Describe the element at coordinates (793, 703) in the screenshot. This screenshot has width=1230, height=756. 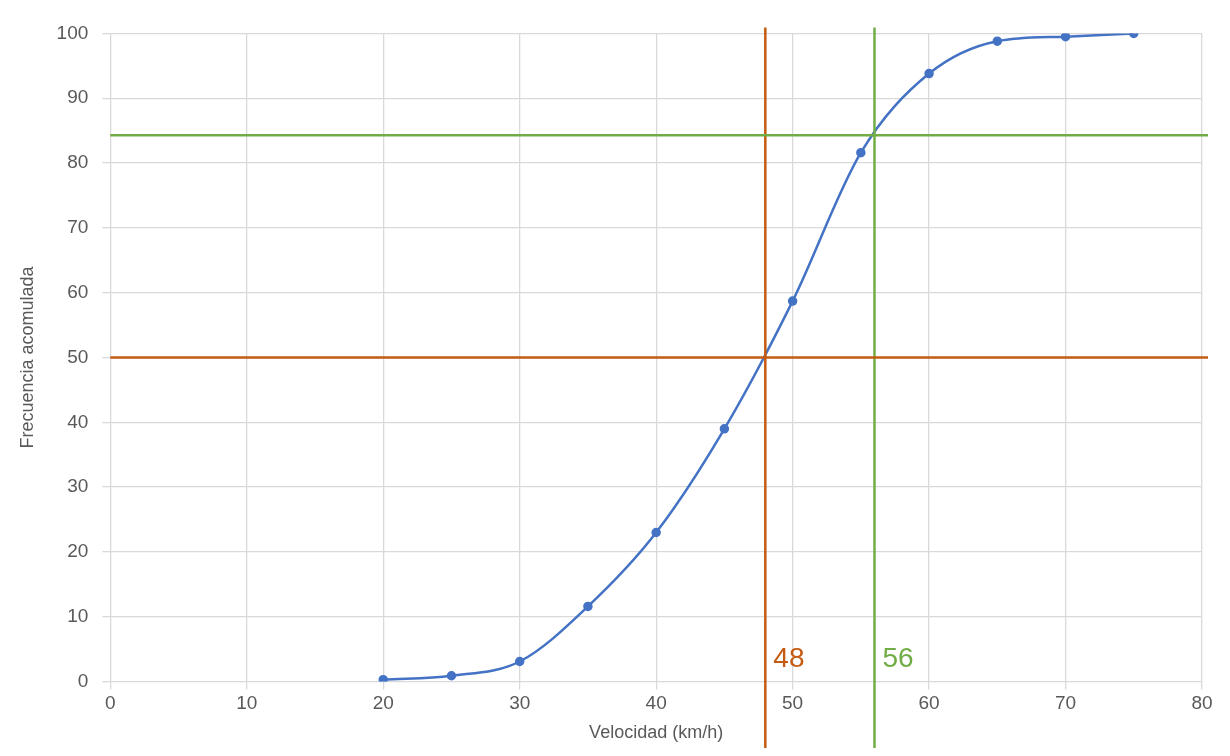
I see `x-tick-label: 50` at that location.